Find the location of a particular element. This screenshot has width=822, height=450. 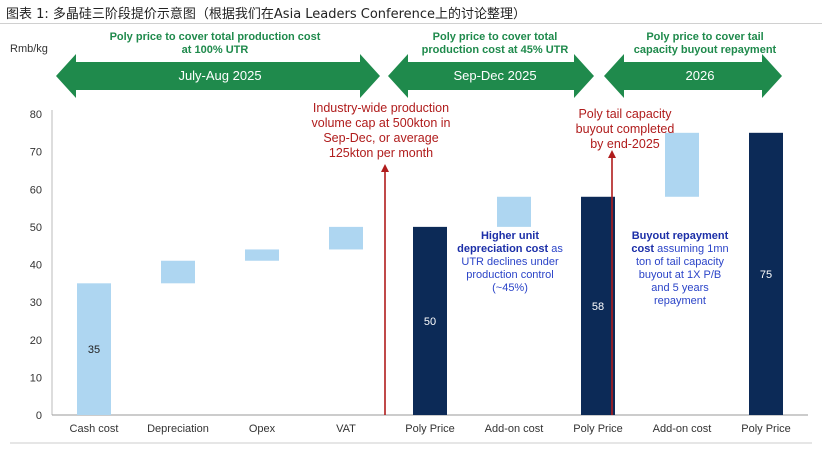

y-tick-label: 20 is located at coordinates (36, 341).